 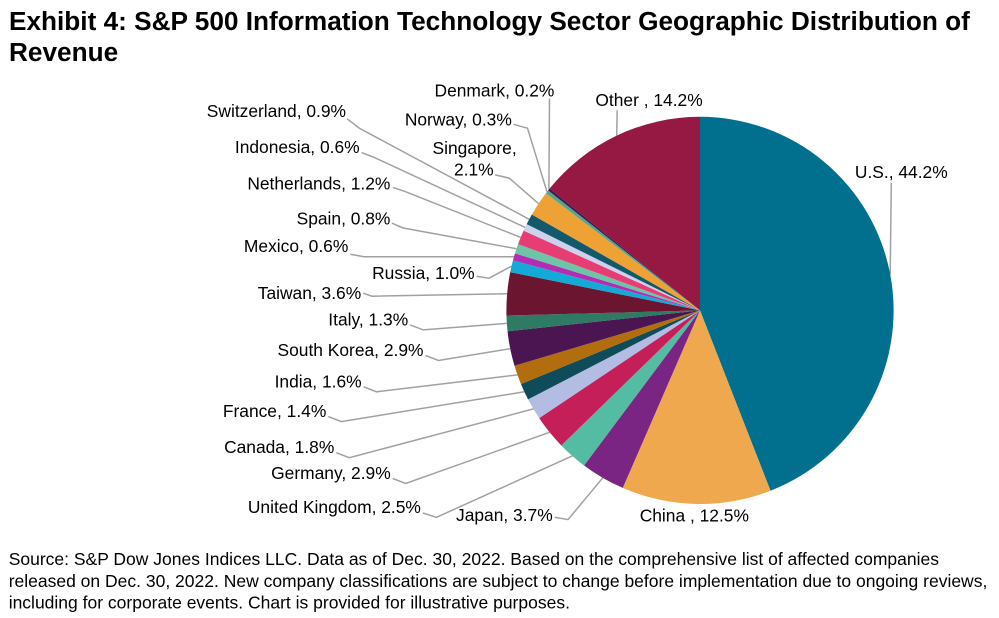 I want to click on svg-text: Netherlands, 1.2%, so click(x=318, y=183).